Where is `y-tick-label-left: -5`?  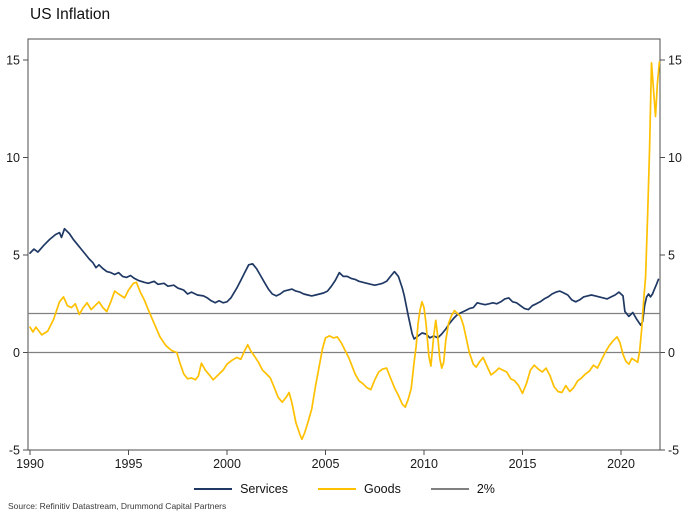 y-tick-label-left: -5 is located at coordinates (14, 451).